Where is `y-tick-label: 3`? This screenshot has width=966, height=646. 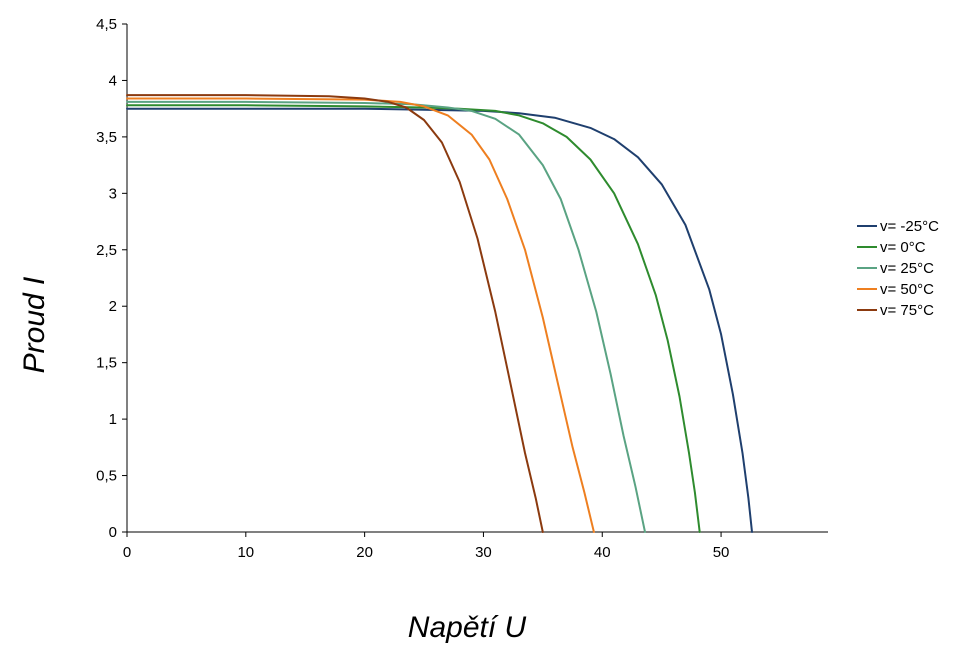
y-tick-label: 3 is located at coordinates (113, 193).